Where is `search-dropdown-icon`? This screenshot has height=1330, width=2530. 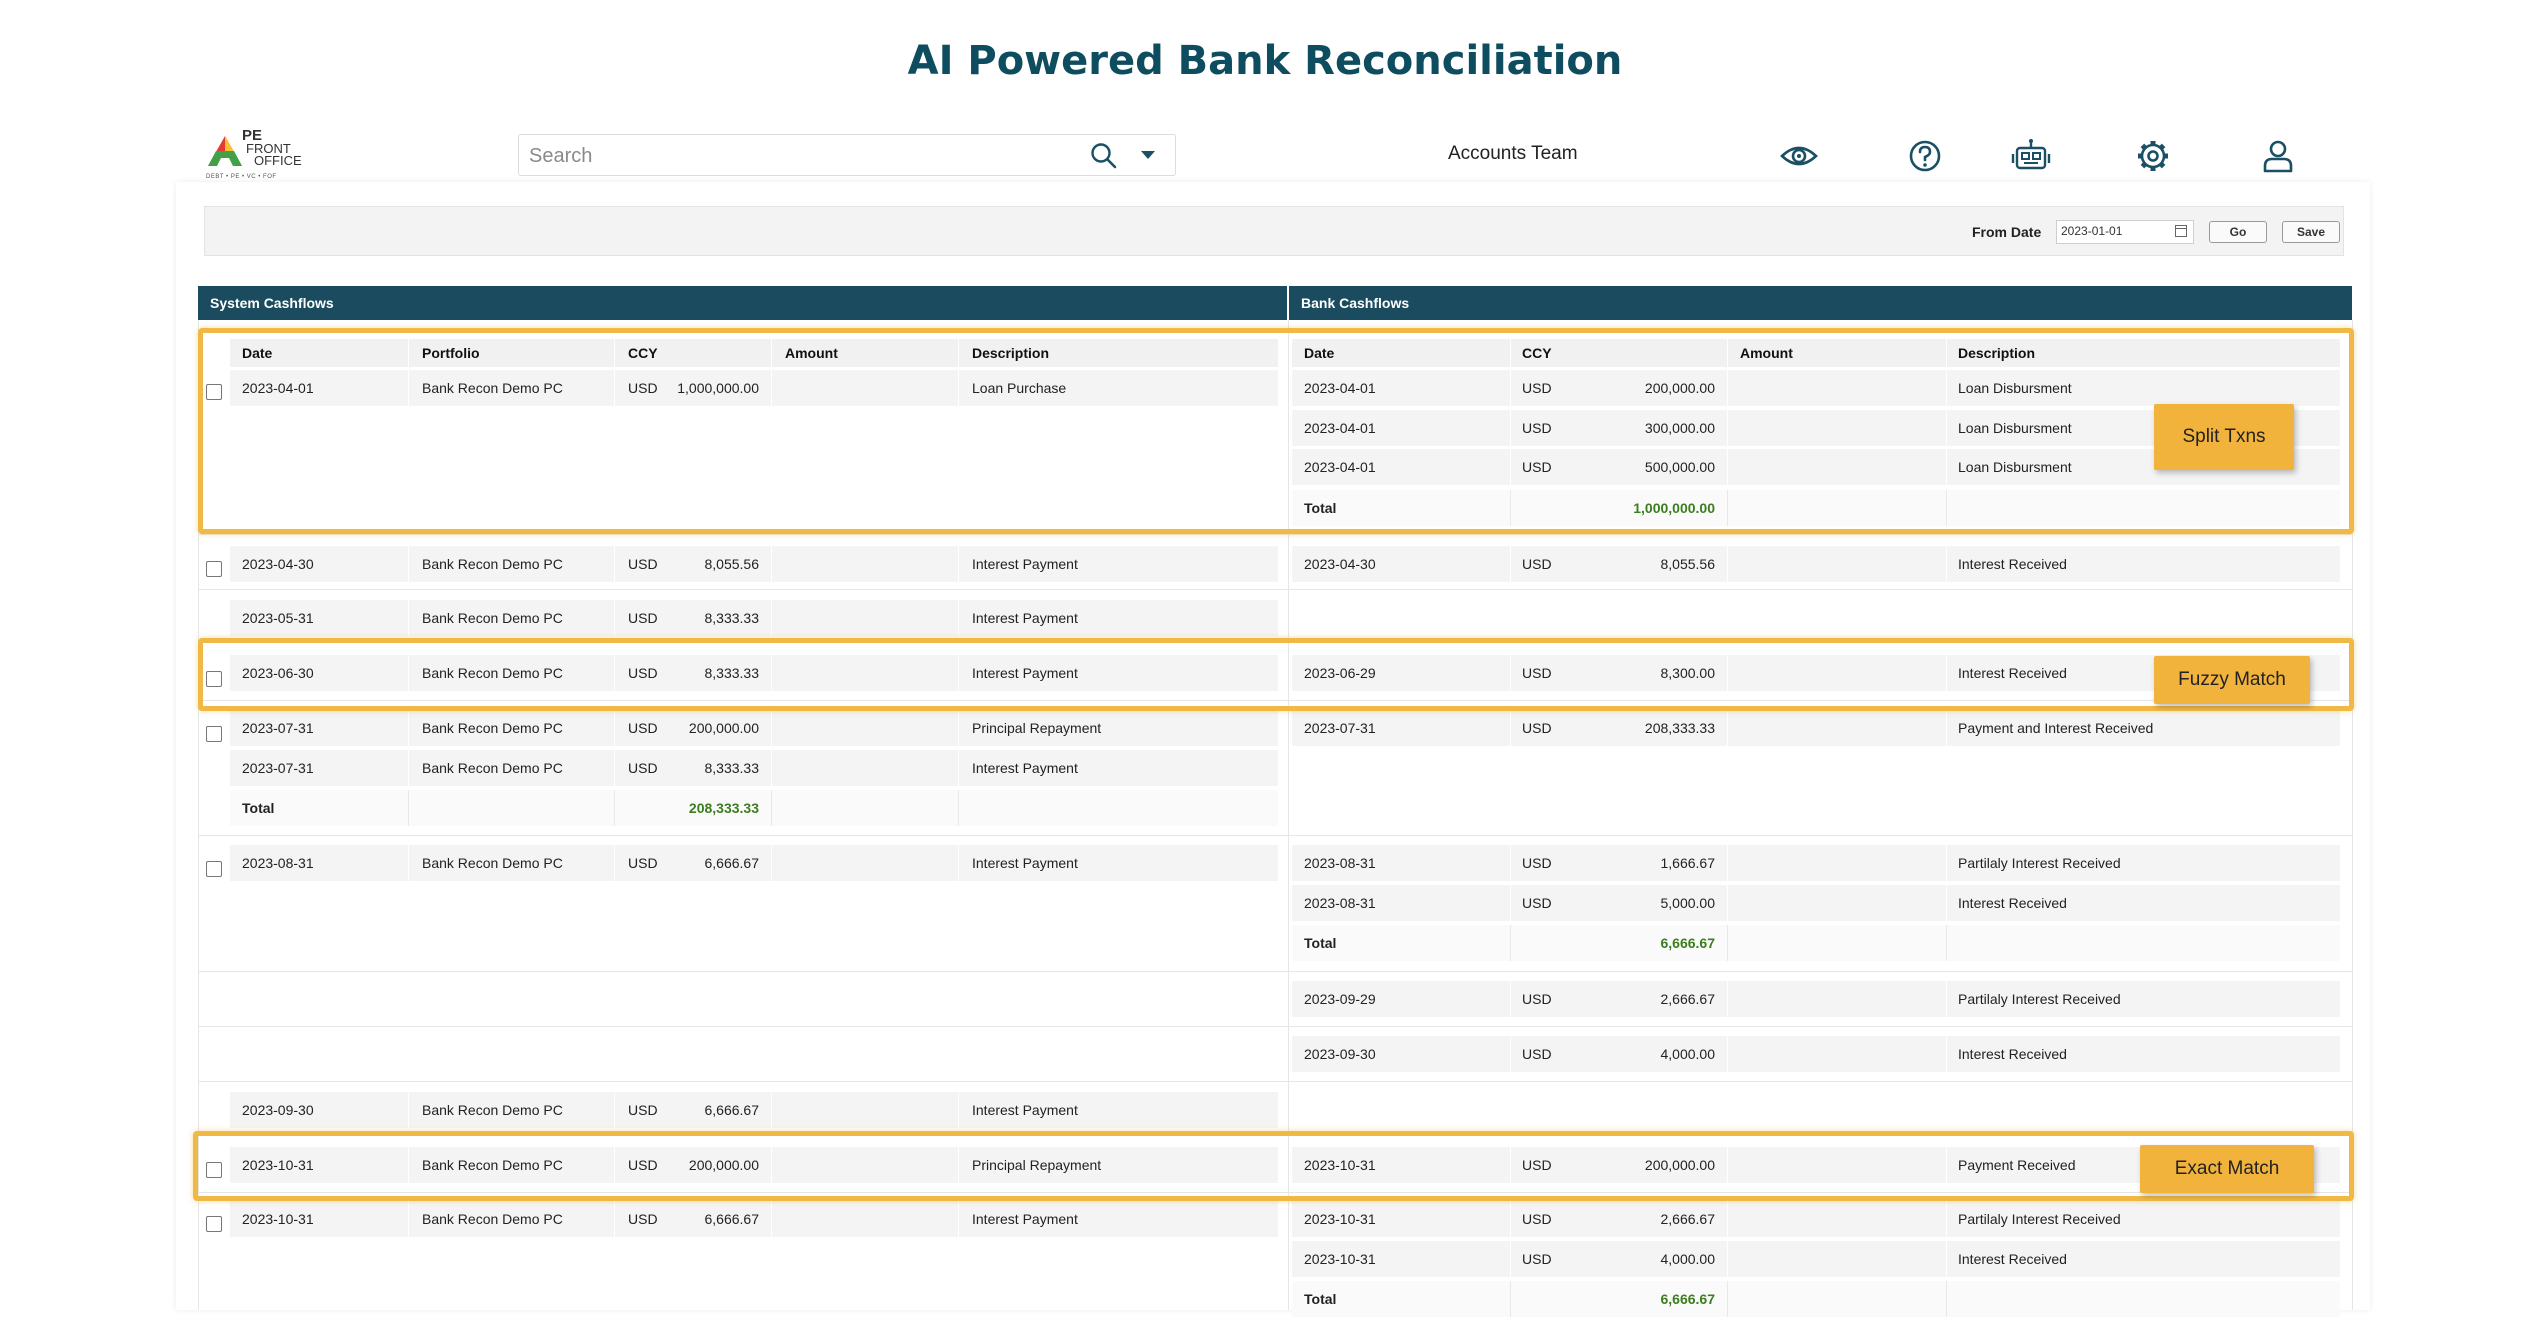
search-dropdown-icon is located at coordinates (1148, 155).